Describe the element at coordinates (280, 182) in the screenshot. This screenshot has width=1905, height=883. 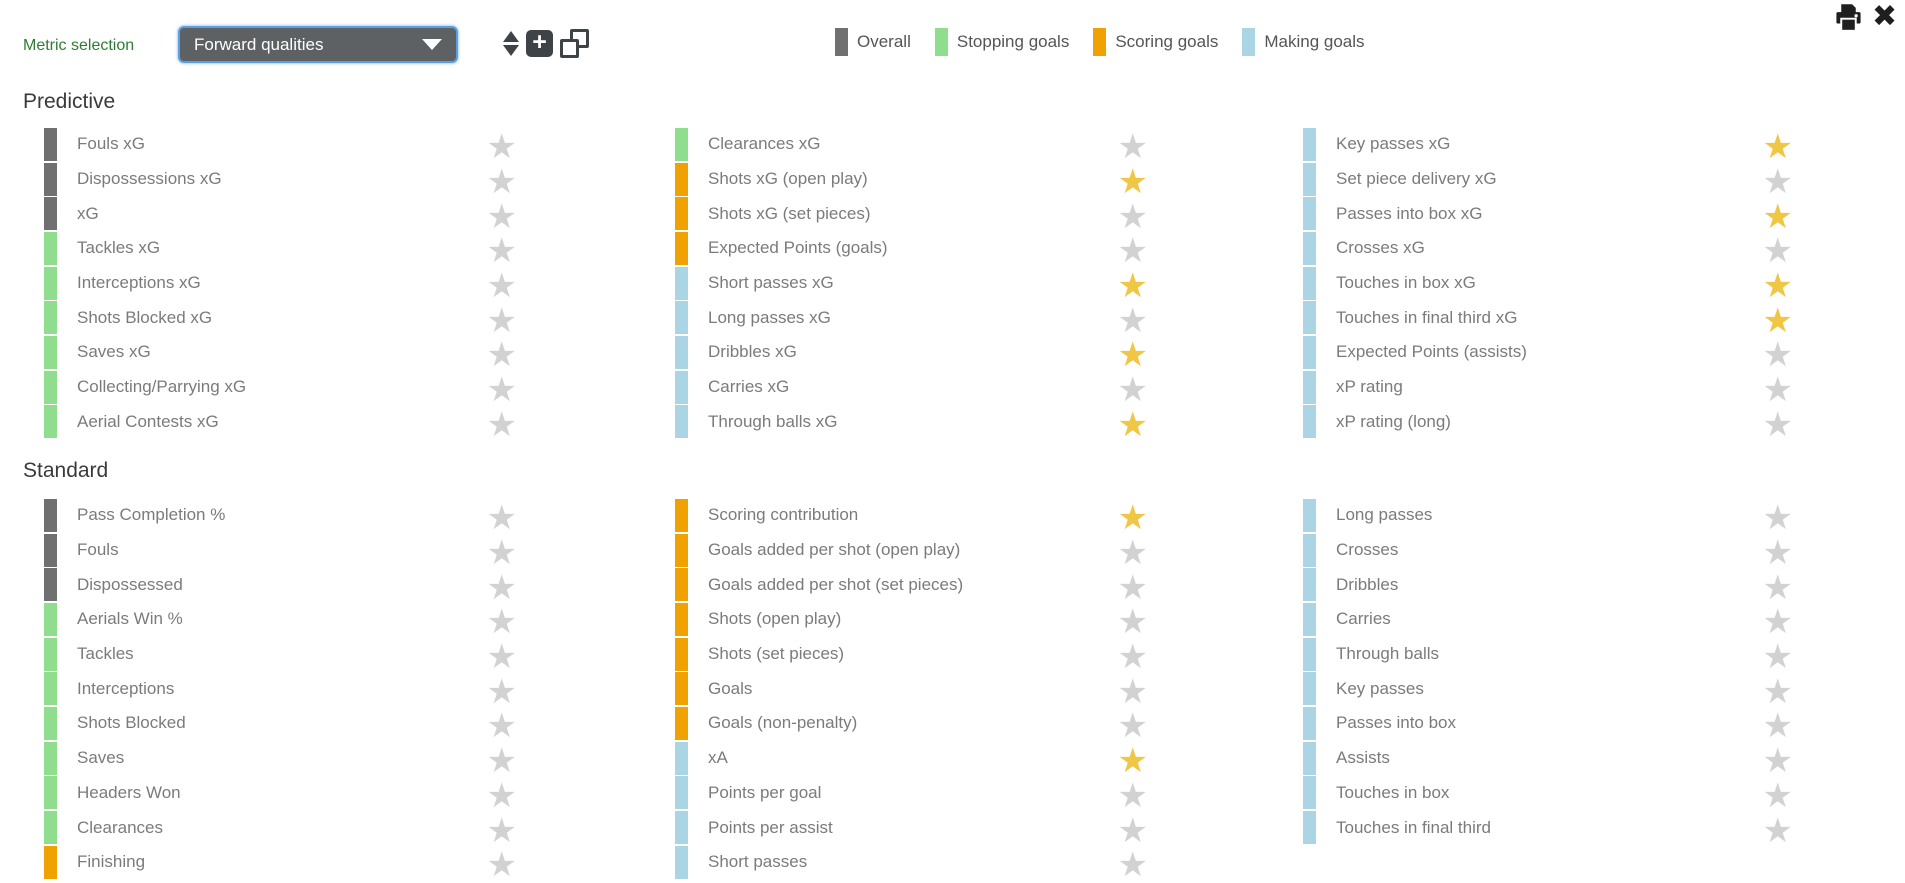
I see `metric-row: Dispossessions xG ★` at that location.